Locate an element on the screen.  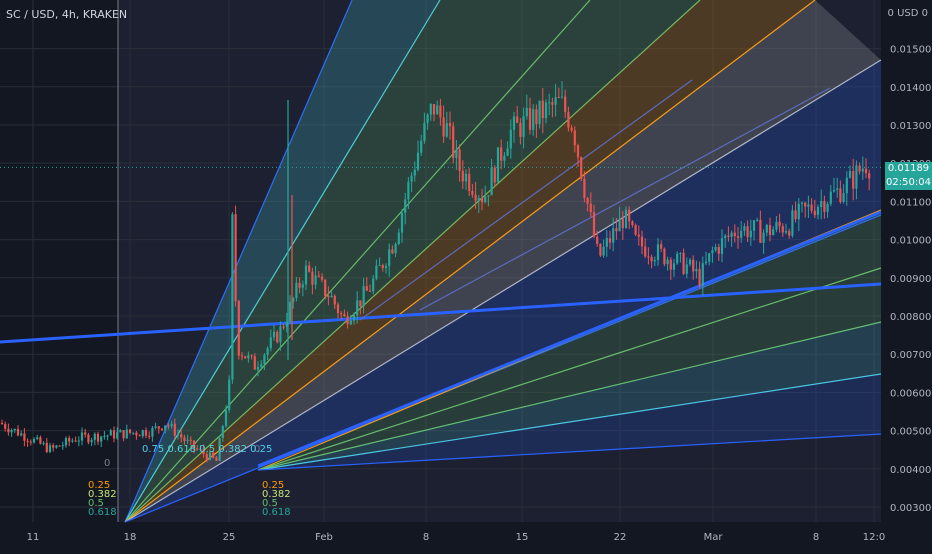
time-tick-label: 15 is located at coordinates (522, 537).